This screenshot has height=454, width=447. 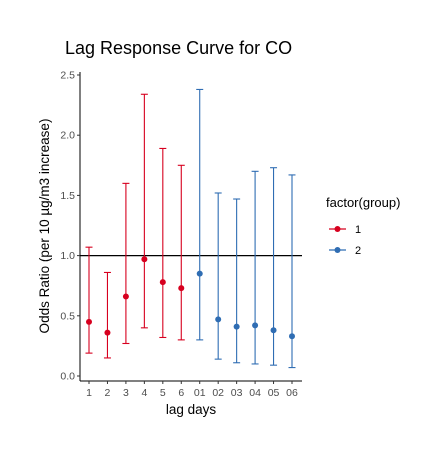 What do you see at coordinates (255, 393) in the screenshot?
I see `x-tick-label: 04` at bounding box center [255, 393].